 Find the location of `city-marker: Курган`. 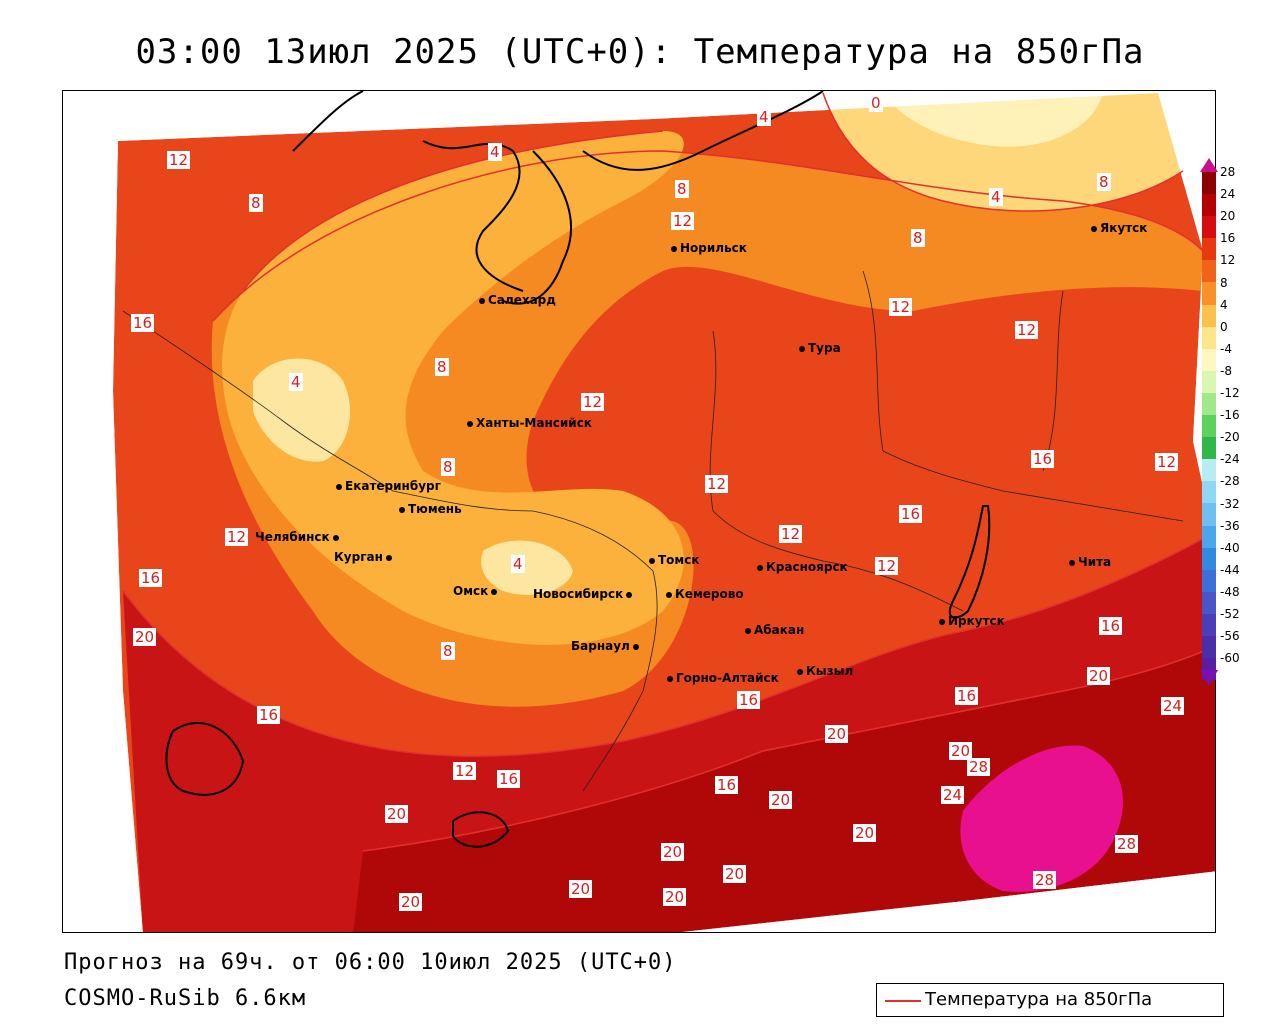

city-marker: Курган is located at coordinates (364, 557).